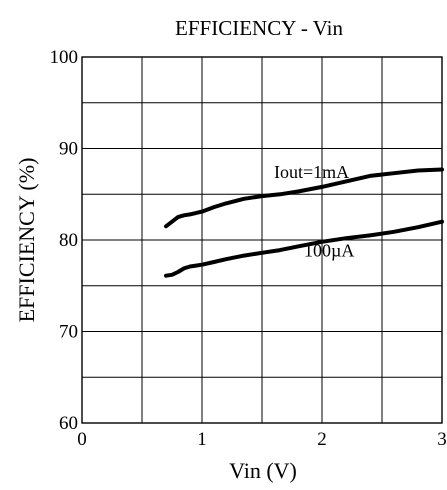 This screenshot has width=447, height=490. Describe the element at coordinates (329, 250) in the screenshot. I see `series-annotation: 100µA` at that location.